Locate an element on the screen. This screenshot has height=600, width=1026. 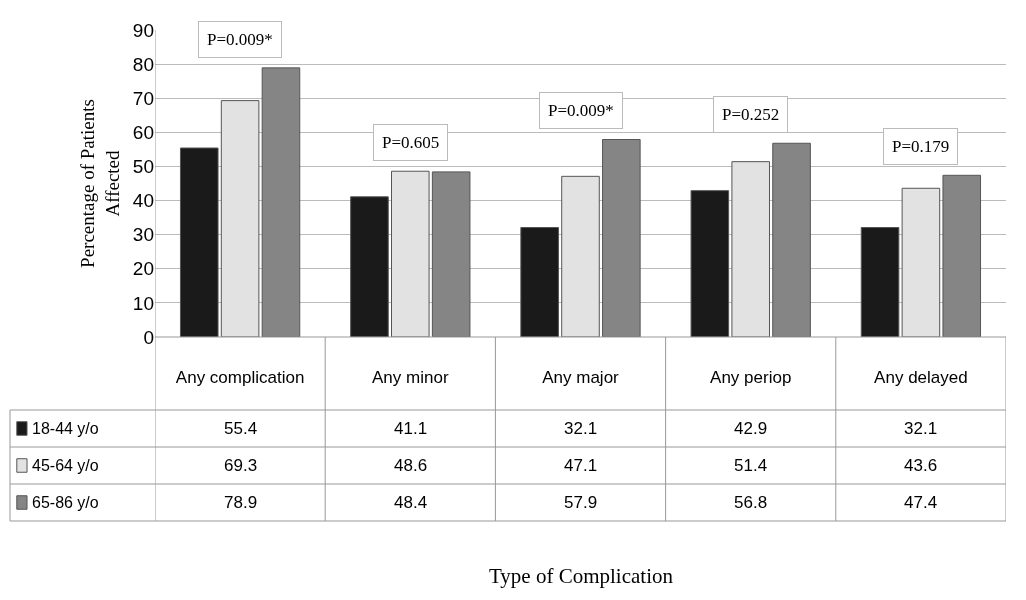
data-label: 57.9 is located at coordinates (581, 502).